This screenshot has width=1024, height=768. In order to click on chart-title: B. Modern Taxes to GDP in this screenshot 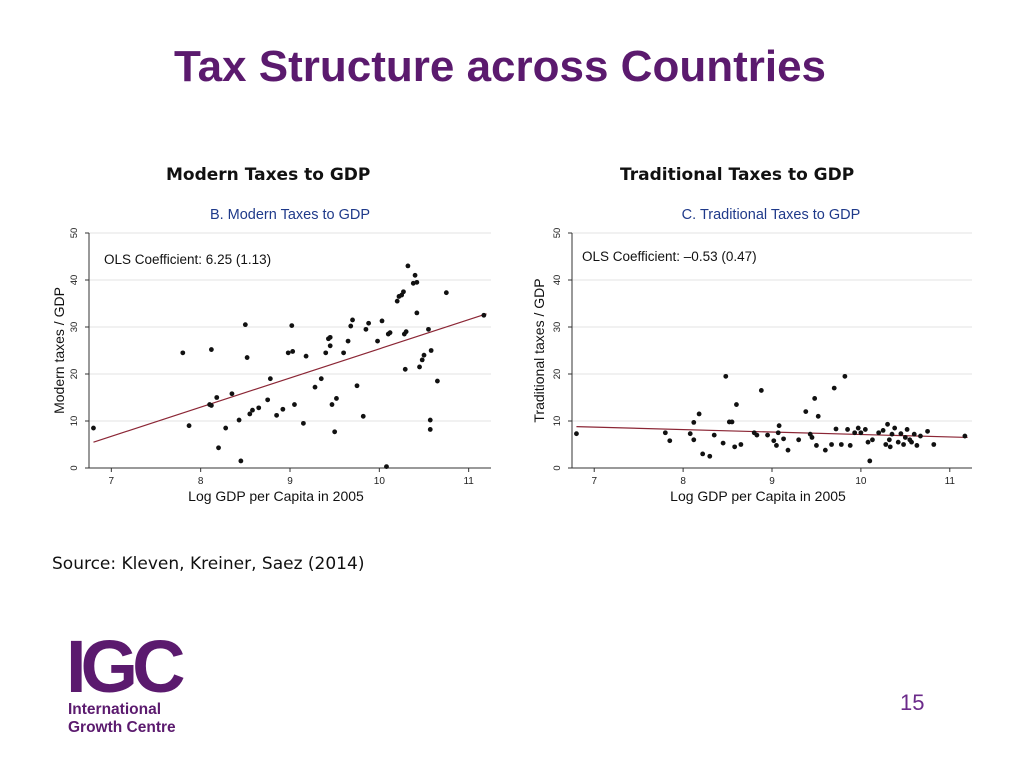, I will do `click(290, 215)`.